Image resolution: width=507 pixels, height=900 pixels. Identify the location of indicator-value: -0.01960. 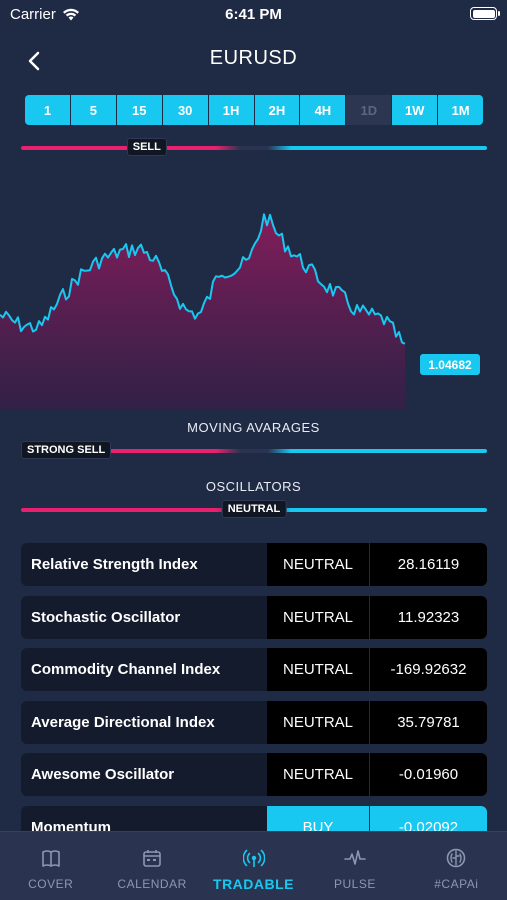
(428, 774).